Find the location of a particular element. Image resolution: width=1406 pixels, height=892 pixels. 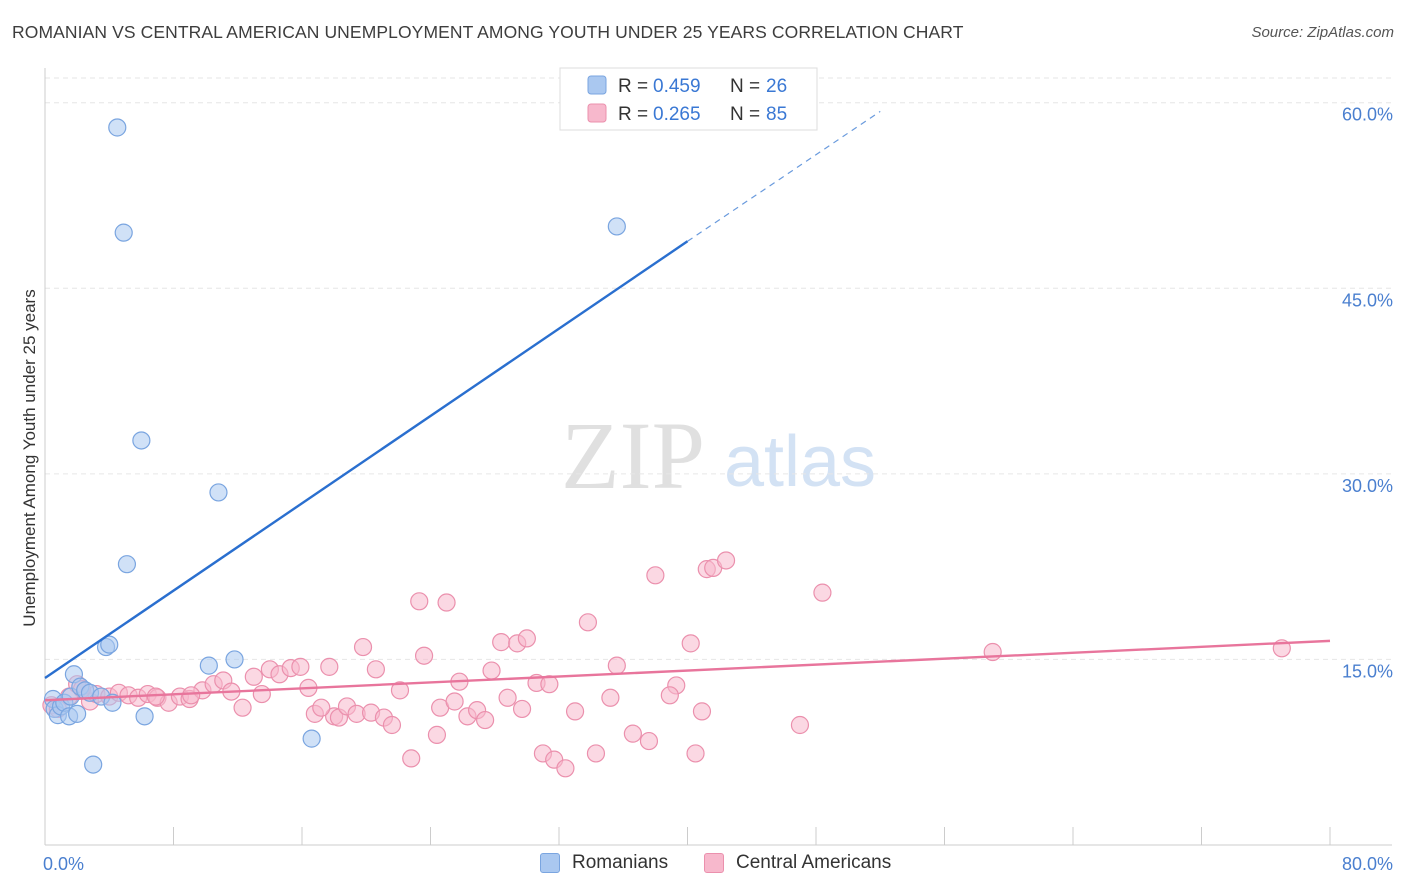

legend-r-value-1: 0.459 is located at coordinates (677, 86).